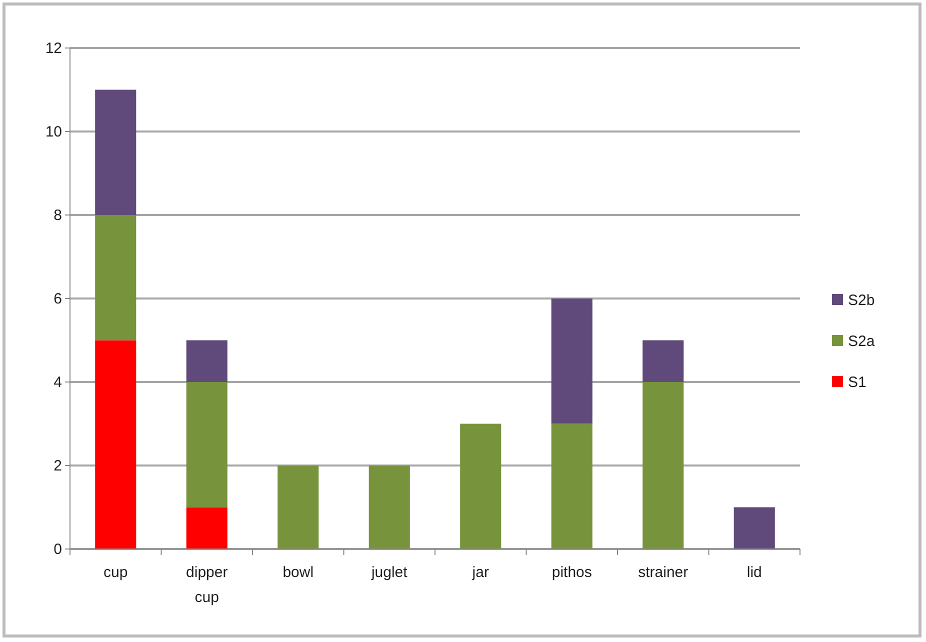 This screenshot has width=926, height=642. I want to click on x-tick-label: cup, so click(116, 572).